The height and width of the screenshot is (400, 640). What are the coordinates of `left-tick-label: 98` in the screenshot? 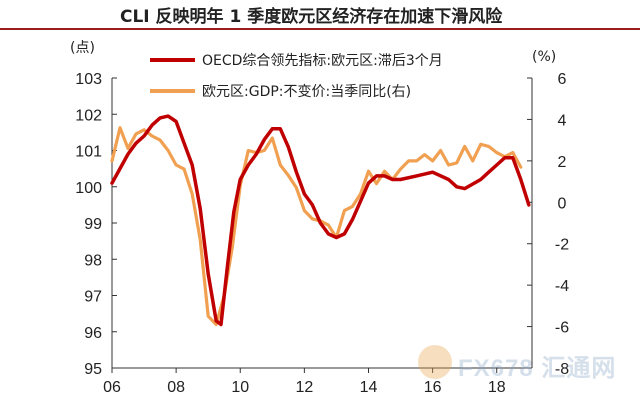 It's located at (93, 260).